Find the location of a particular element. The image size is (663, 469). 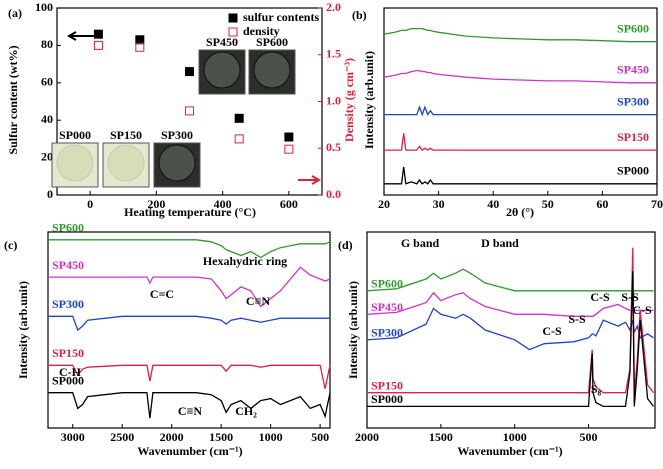

x-tick-label: 40 is located at coordinates (493, 204).